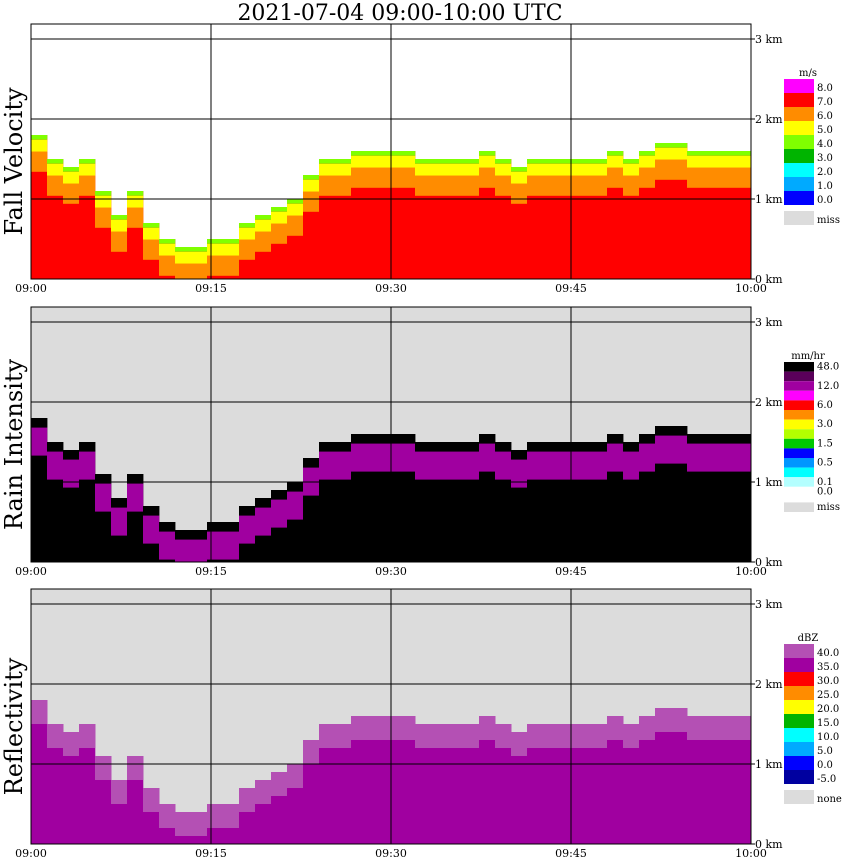 Image resolution: width=850 pixels, height=868 pixels. What do you see at coordinates (808, 638) in the screenshot?
I see `legend-unit: dBZ` at bounding box center [808, 638].